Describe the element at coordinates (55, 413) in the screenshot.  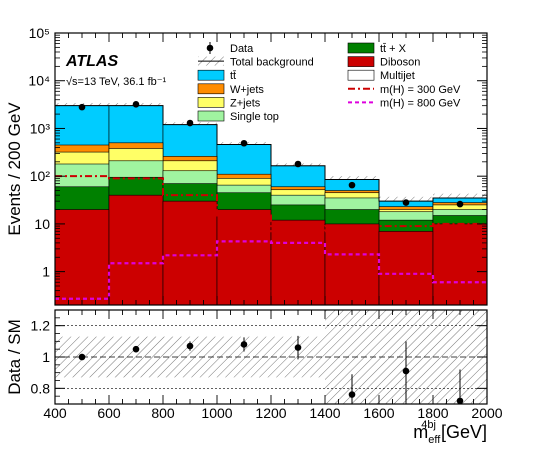
I see `x-tick-label: 400` at that location.